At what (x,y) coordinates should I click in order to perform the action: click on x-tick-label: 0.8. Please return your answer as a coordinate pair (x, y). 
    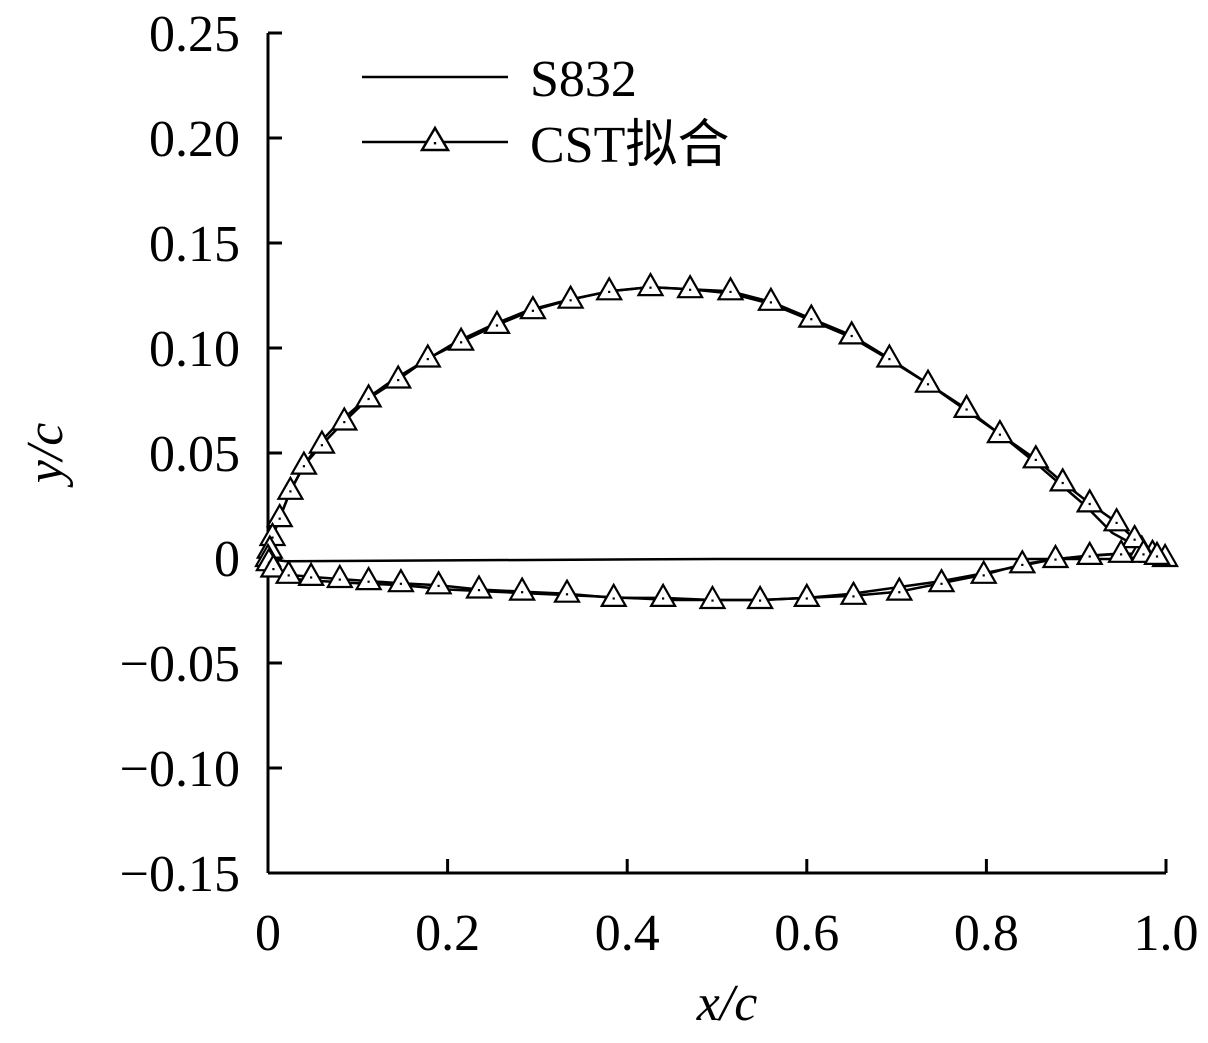
    Looking at the image, I should click on (986, 933).